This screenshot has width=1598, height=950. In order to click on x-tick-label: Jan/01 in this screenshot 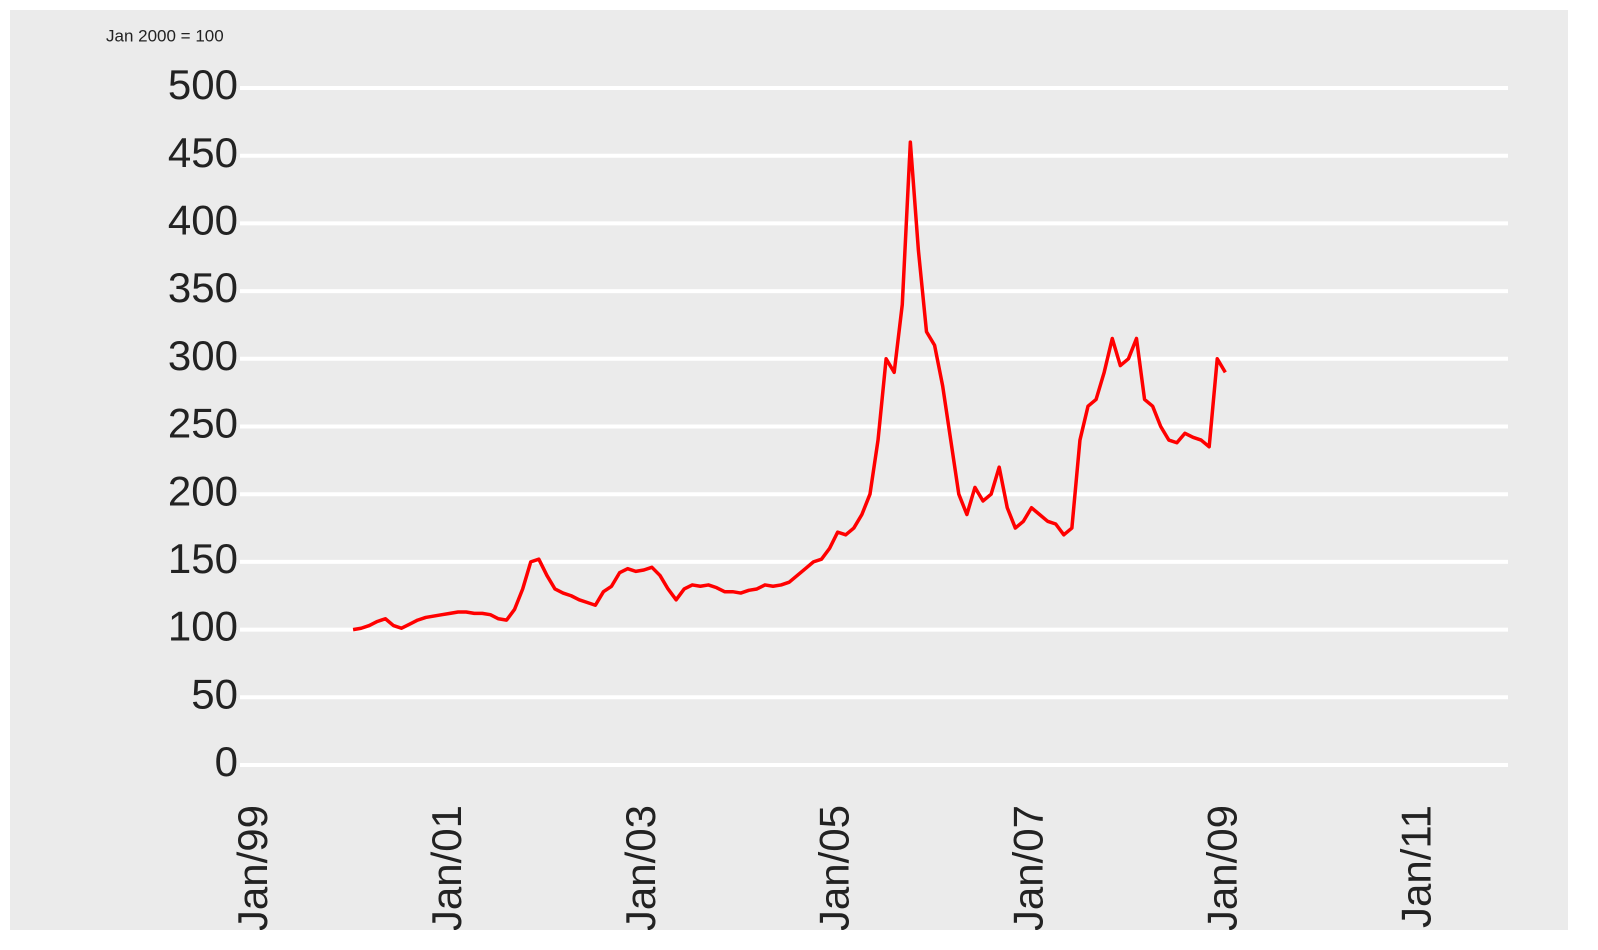, I will do `click(446, 868)`.